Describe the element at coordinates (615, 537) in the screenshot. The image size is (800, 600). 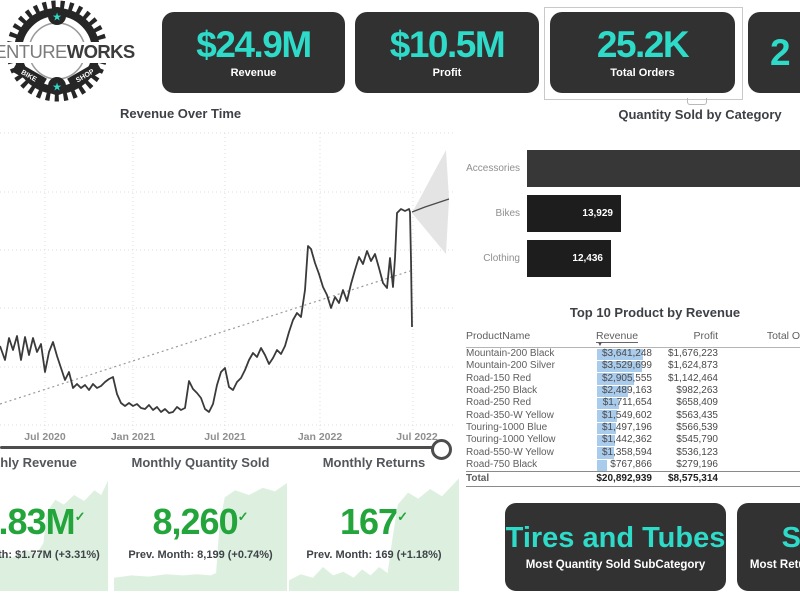
I see `subcategory-value: Tires and Tubes` at that location.